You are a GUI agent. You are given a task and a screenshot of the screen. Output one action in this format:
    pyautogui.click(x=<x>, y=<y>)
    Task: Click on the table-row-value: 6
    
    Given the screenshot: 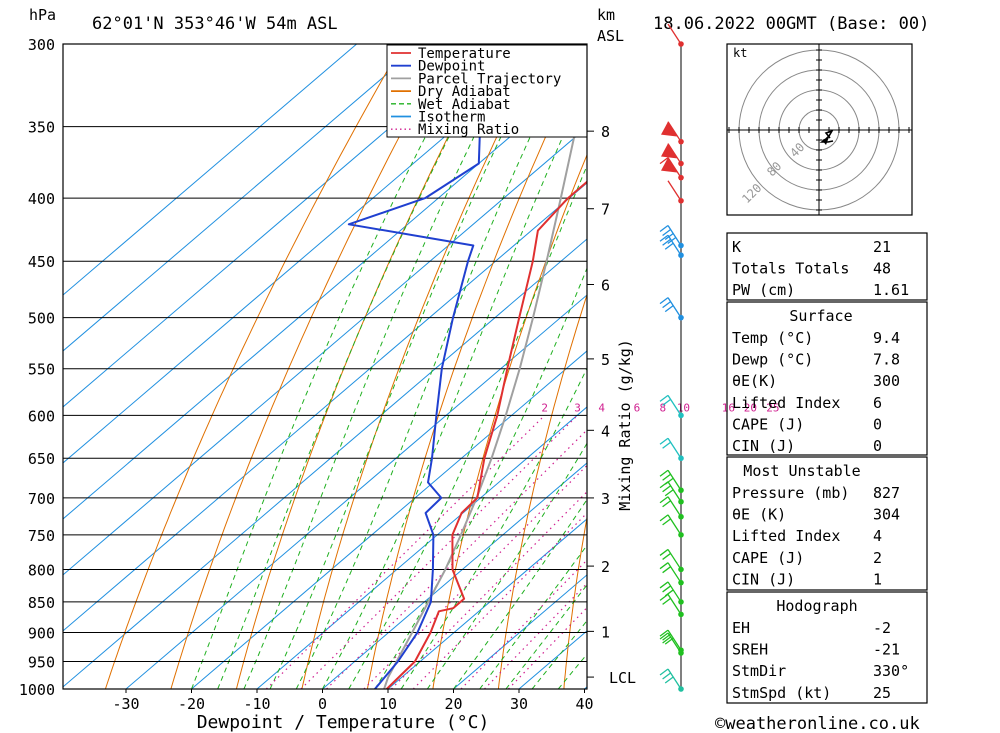 What is the action you would take?
    pyautogui.click(x=877, y=403)
    